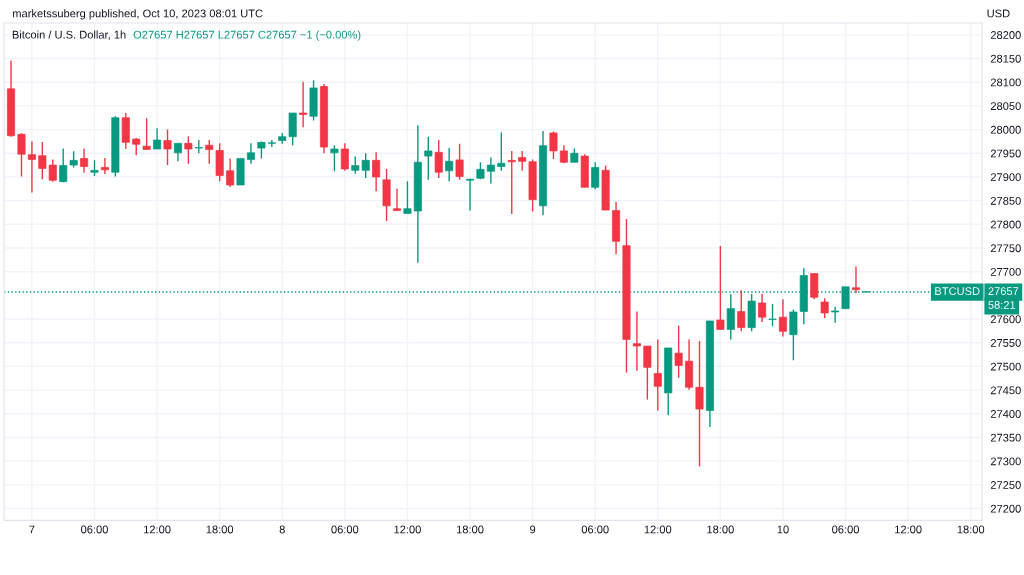 The width and height of the screenshot is (1024, 575). I want to click on y-tick-label: 27950, so click(1005, 153).